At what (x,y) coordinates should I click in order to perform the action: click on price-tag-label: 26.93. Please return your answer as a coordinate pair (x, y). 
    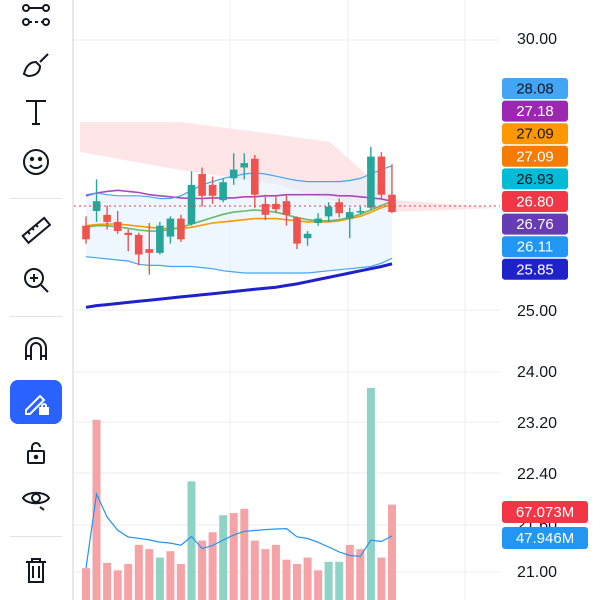
    Looking at the image, I should click on (535, 179).